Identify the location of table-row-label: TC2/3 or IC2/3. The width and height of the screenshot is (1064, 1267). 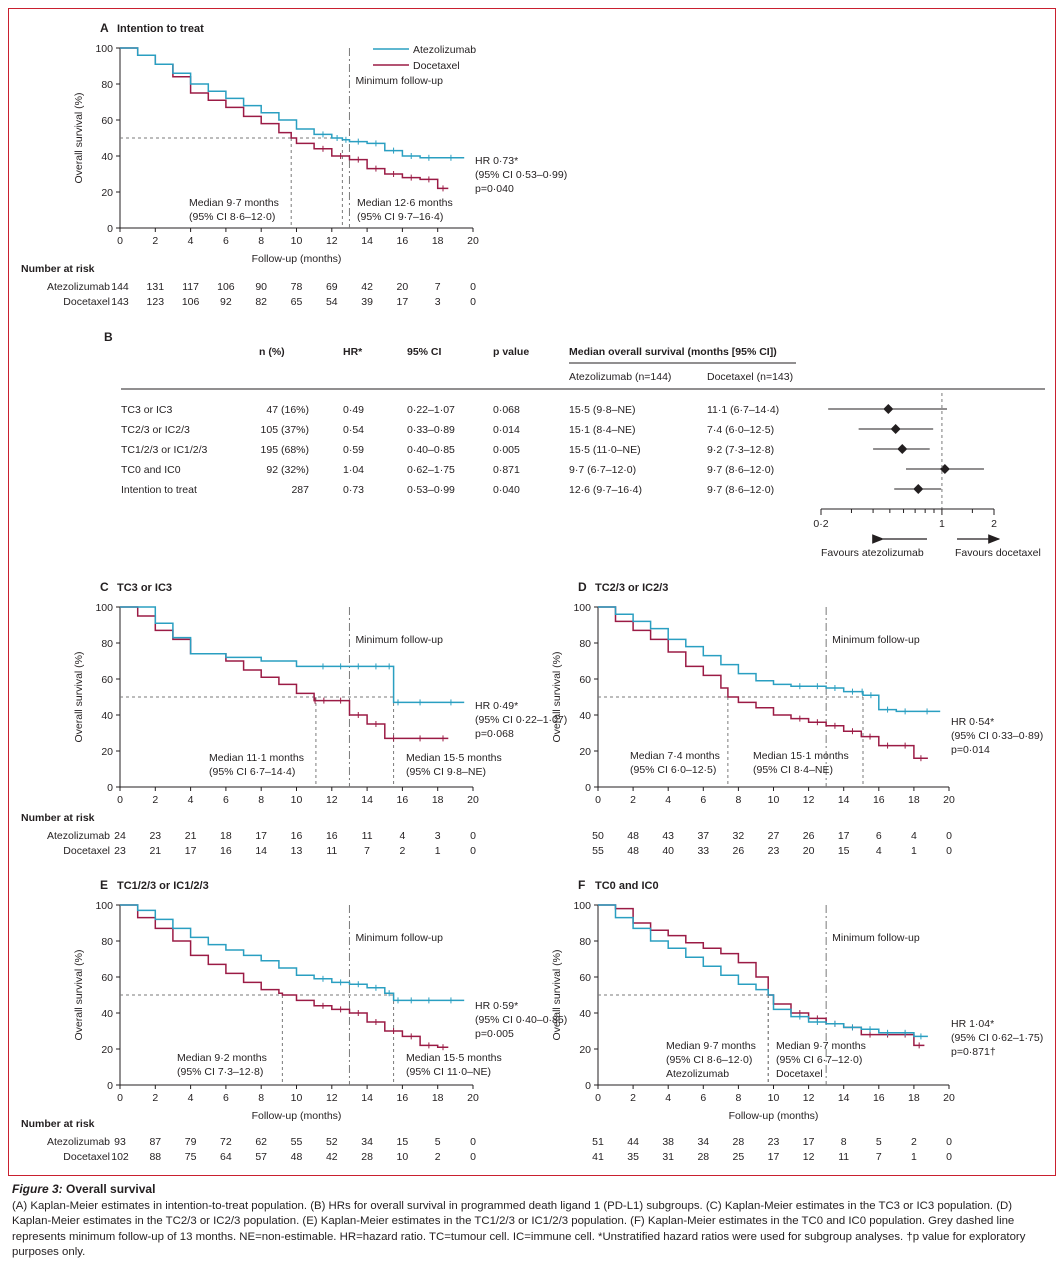
(155, 430).